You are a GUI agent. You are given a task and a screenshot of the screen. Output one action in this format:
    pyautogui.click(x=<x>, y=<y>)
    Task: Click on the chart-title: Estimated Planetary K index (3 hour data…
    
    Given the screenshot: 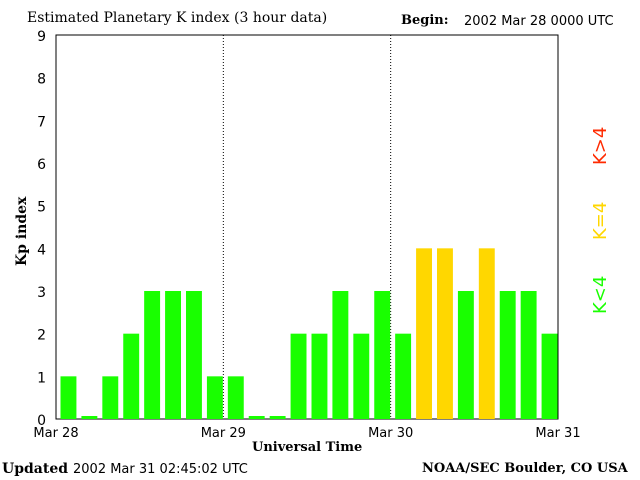 What is the action you would take?
    pyautogui.click(x=177, y=18)
    